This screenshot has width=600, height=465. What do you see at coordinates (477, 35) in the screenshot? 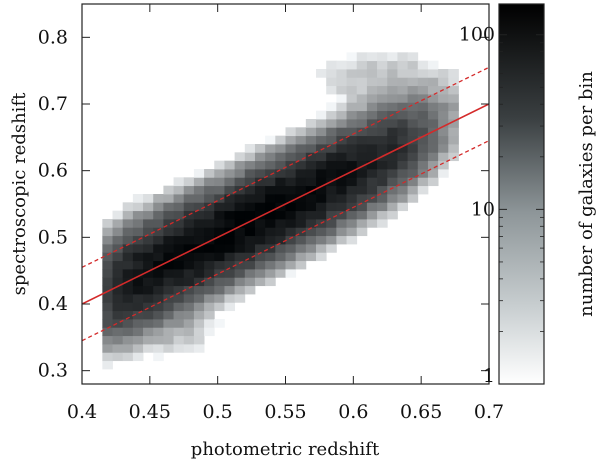
I see `colorbar-tick-label: 100` at bounding box center [477, 35].